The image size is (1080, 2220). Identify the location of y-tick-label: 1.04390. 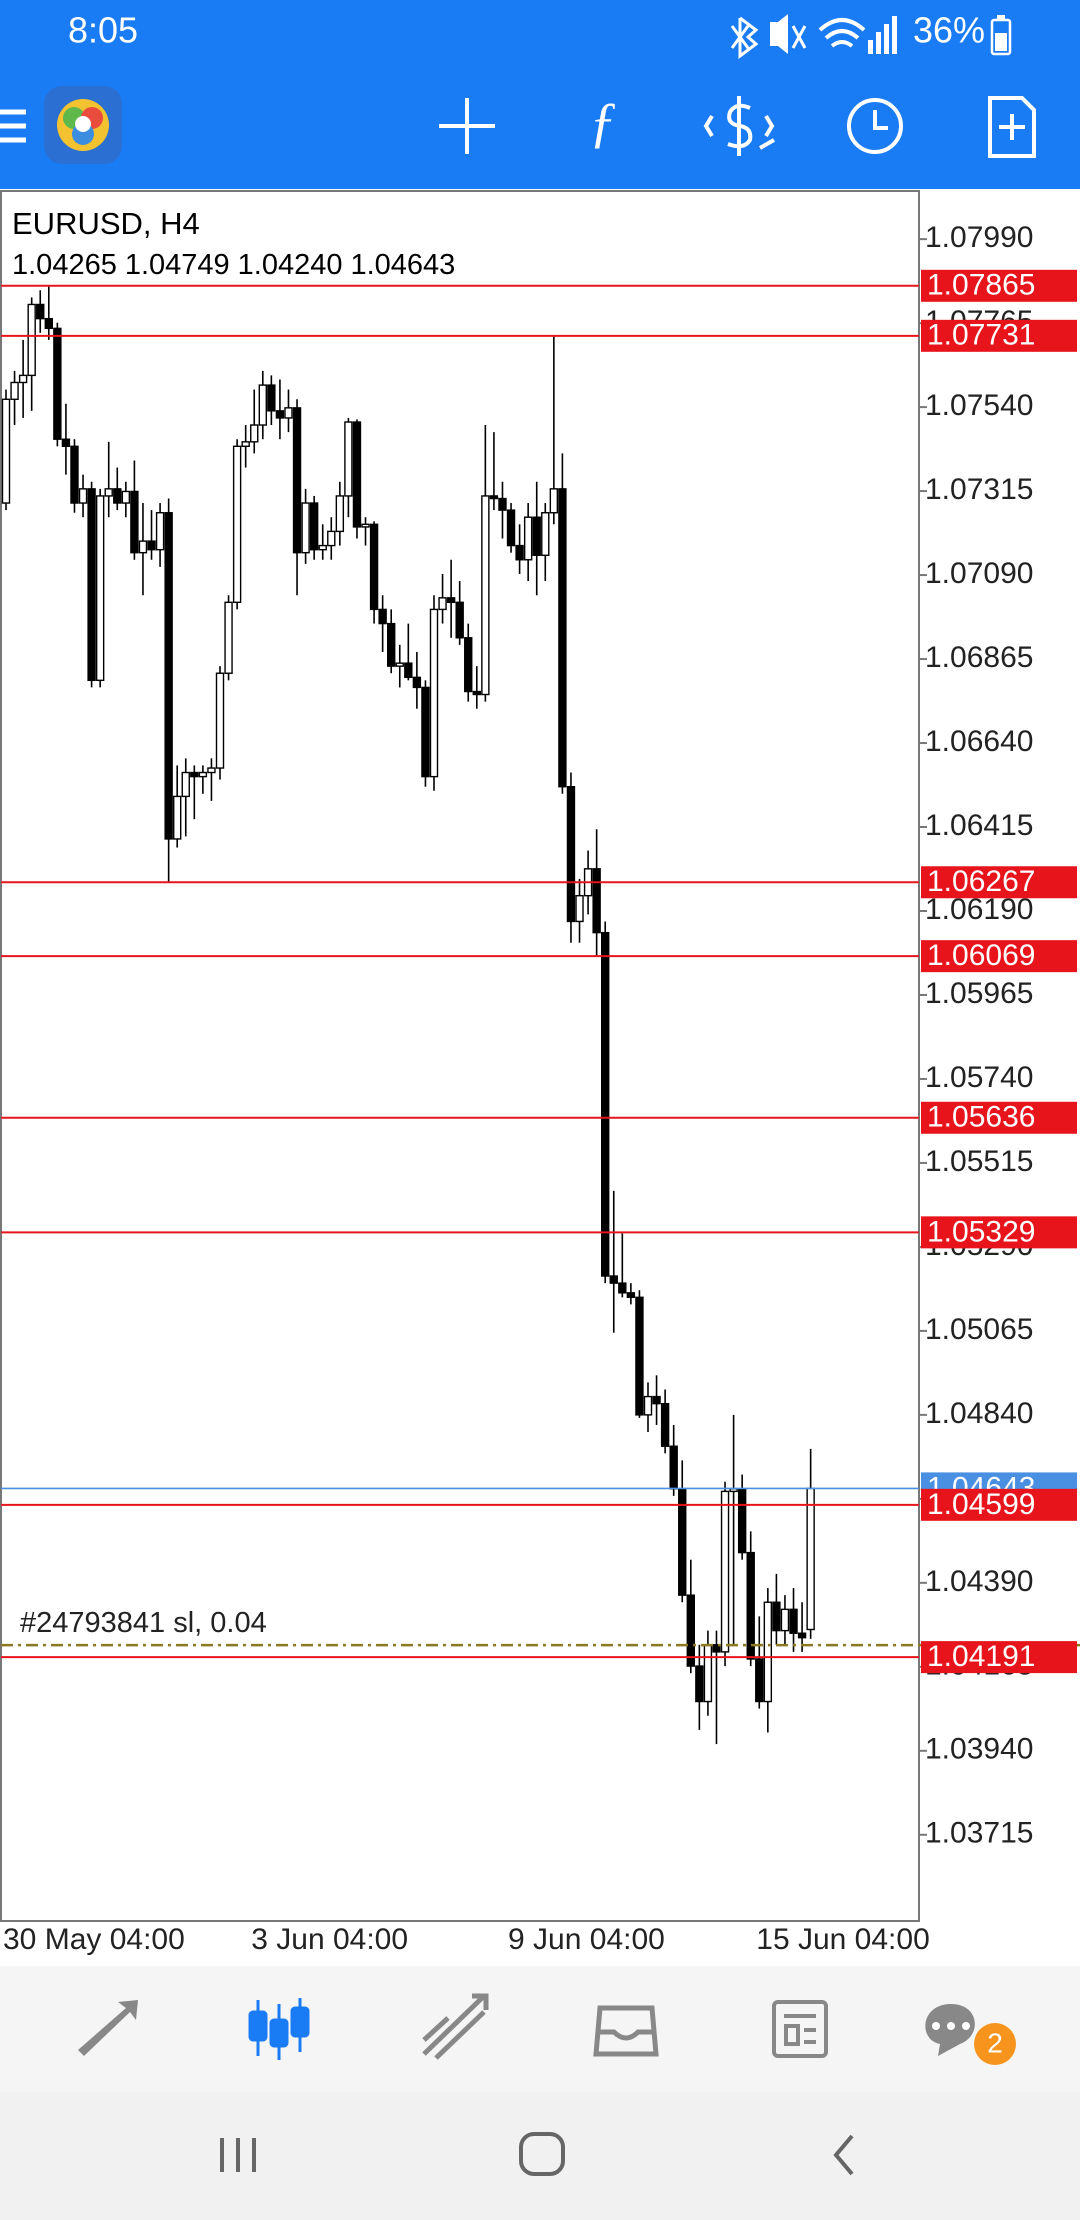
(979, 1581).